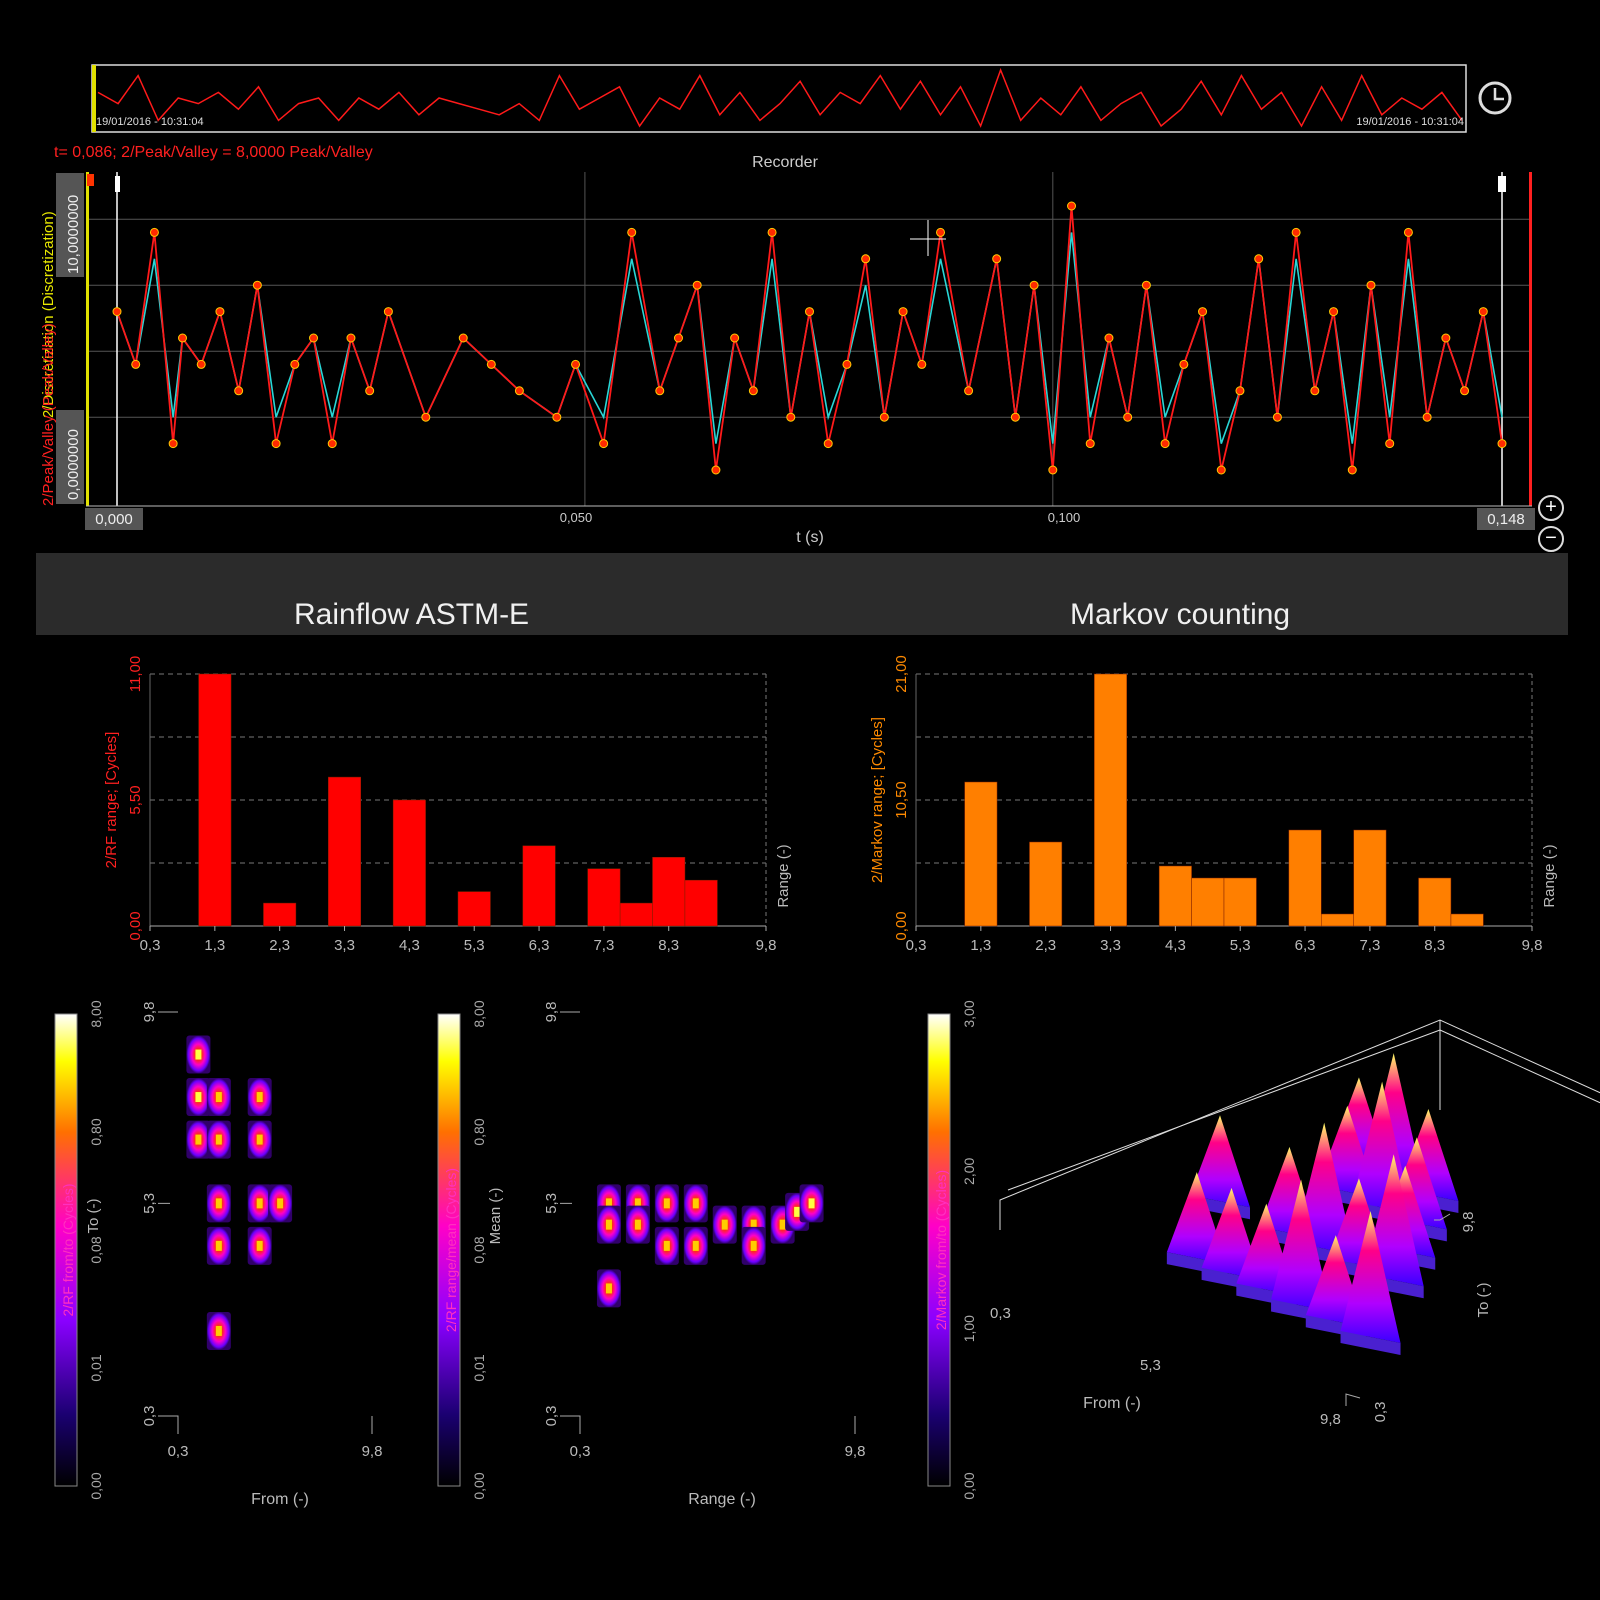 The image size is (1600, 1600). Describe the element at coordinates (1000, 1313) in the screenshot. I see `x-tick-label: 0,3` at that location.